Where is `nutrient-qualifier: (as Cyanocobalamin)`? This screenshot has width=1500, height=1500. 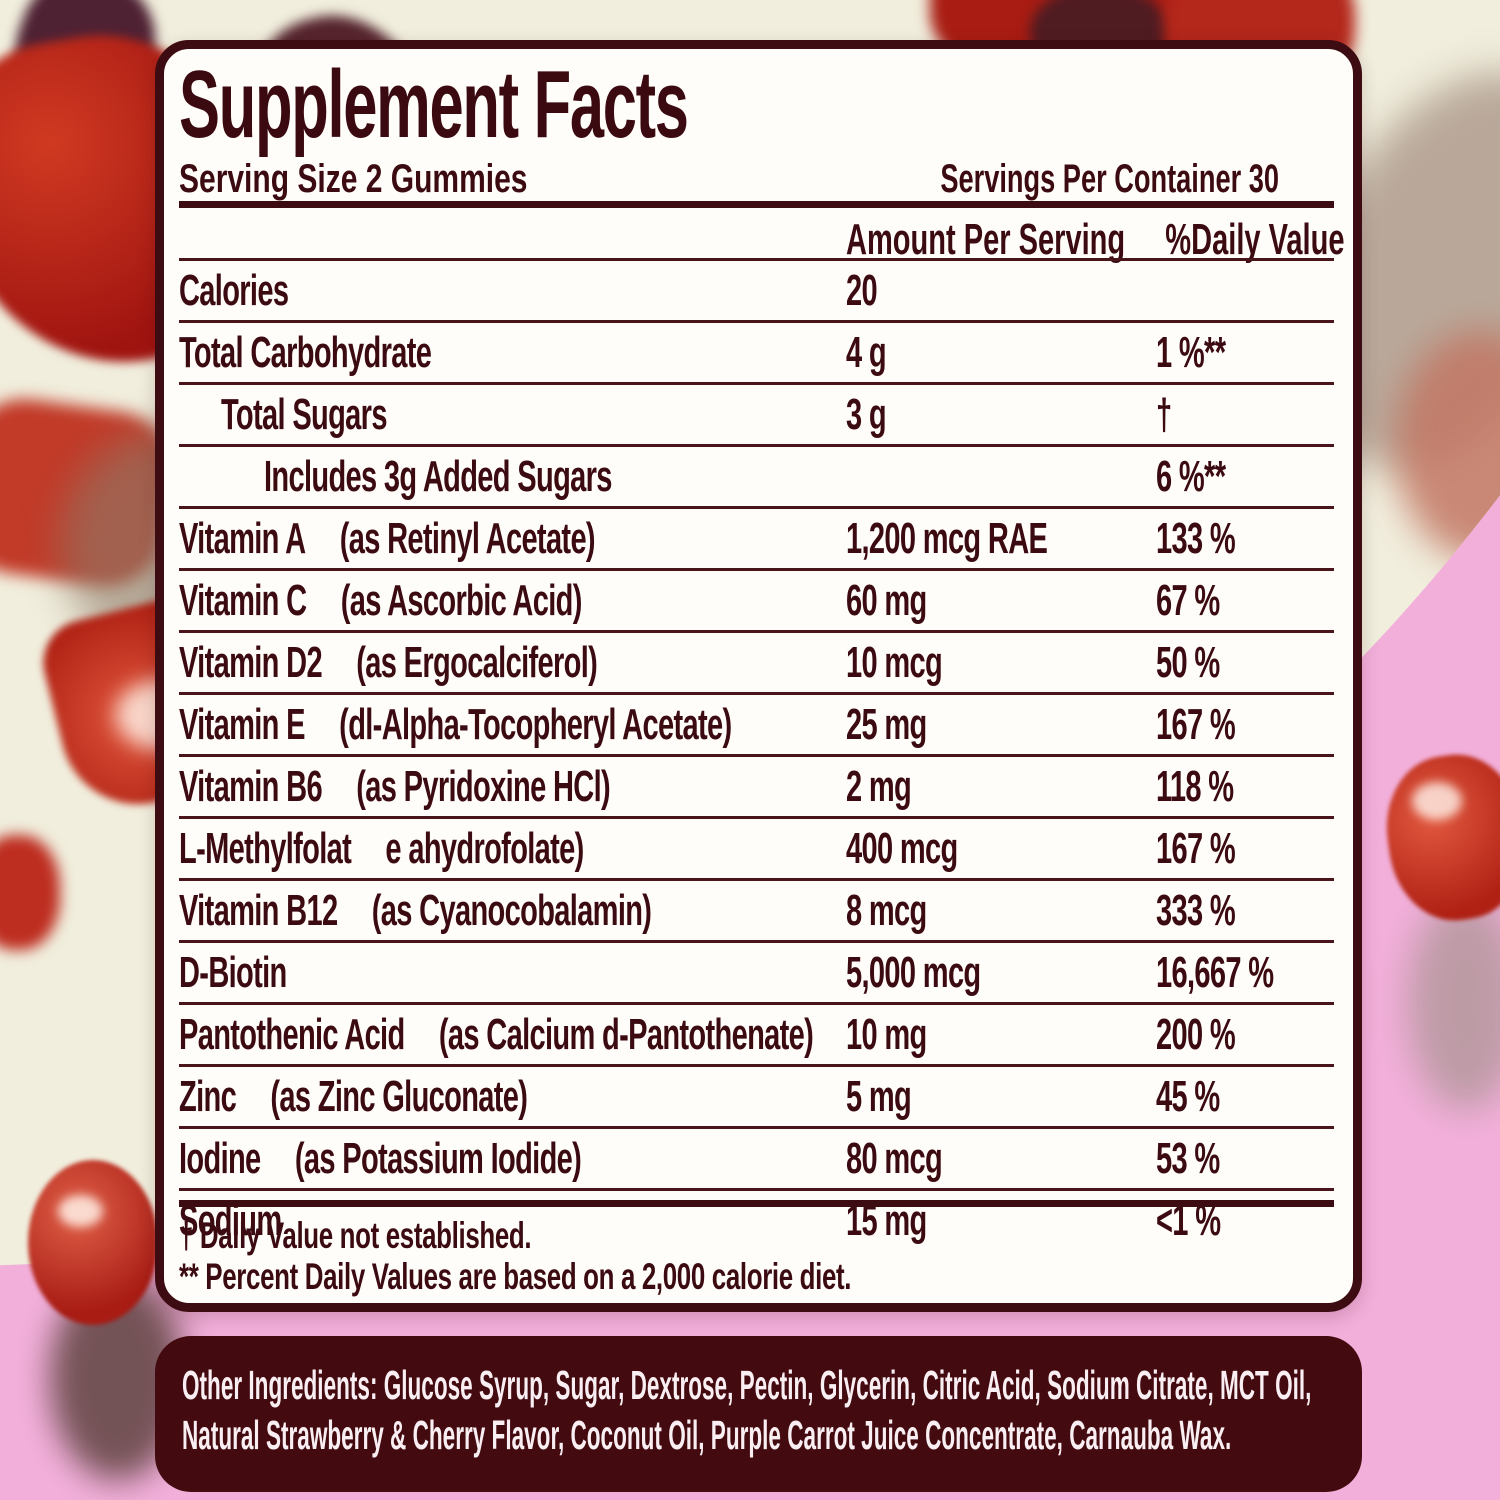 nutrient-qualifier: (as Cyanocobalamin) is located at coordinates (511, 910).